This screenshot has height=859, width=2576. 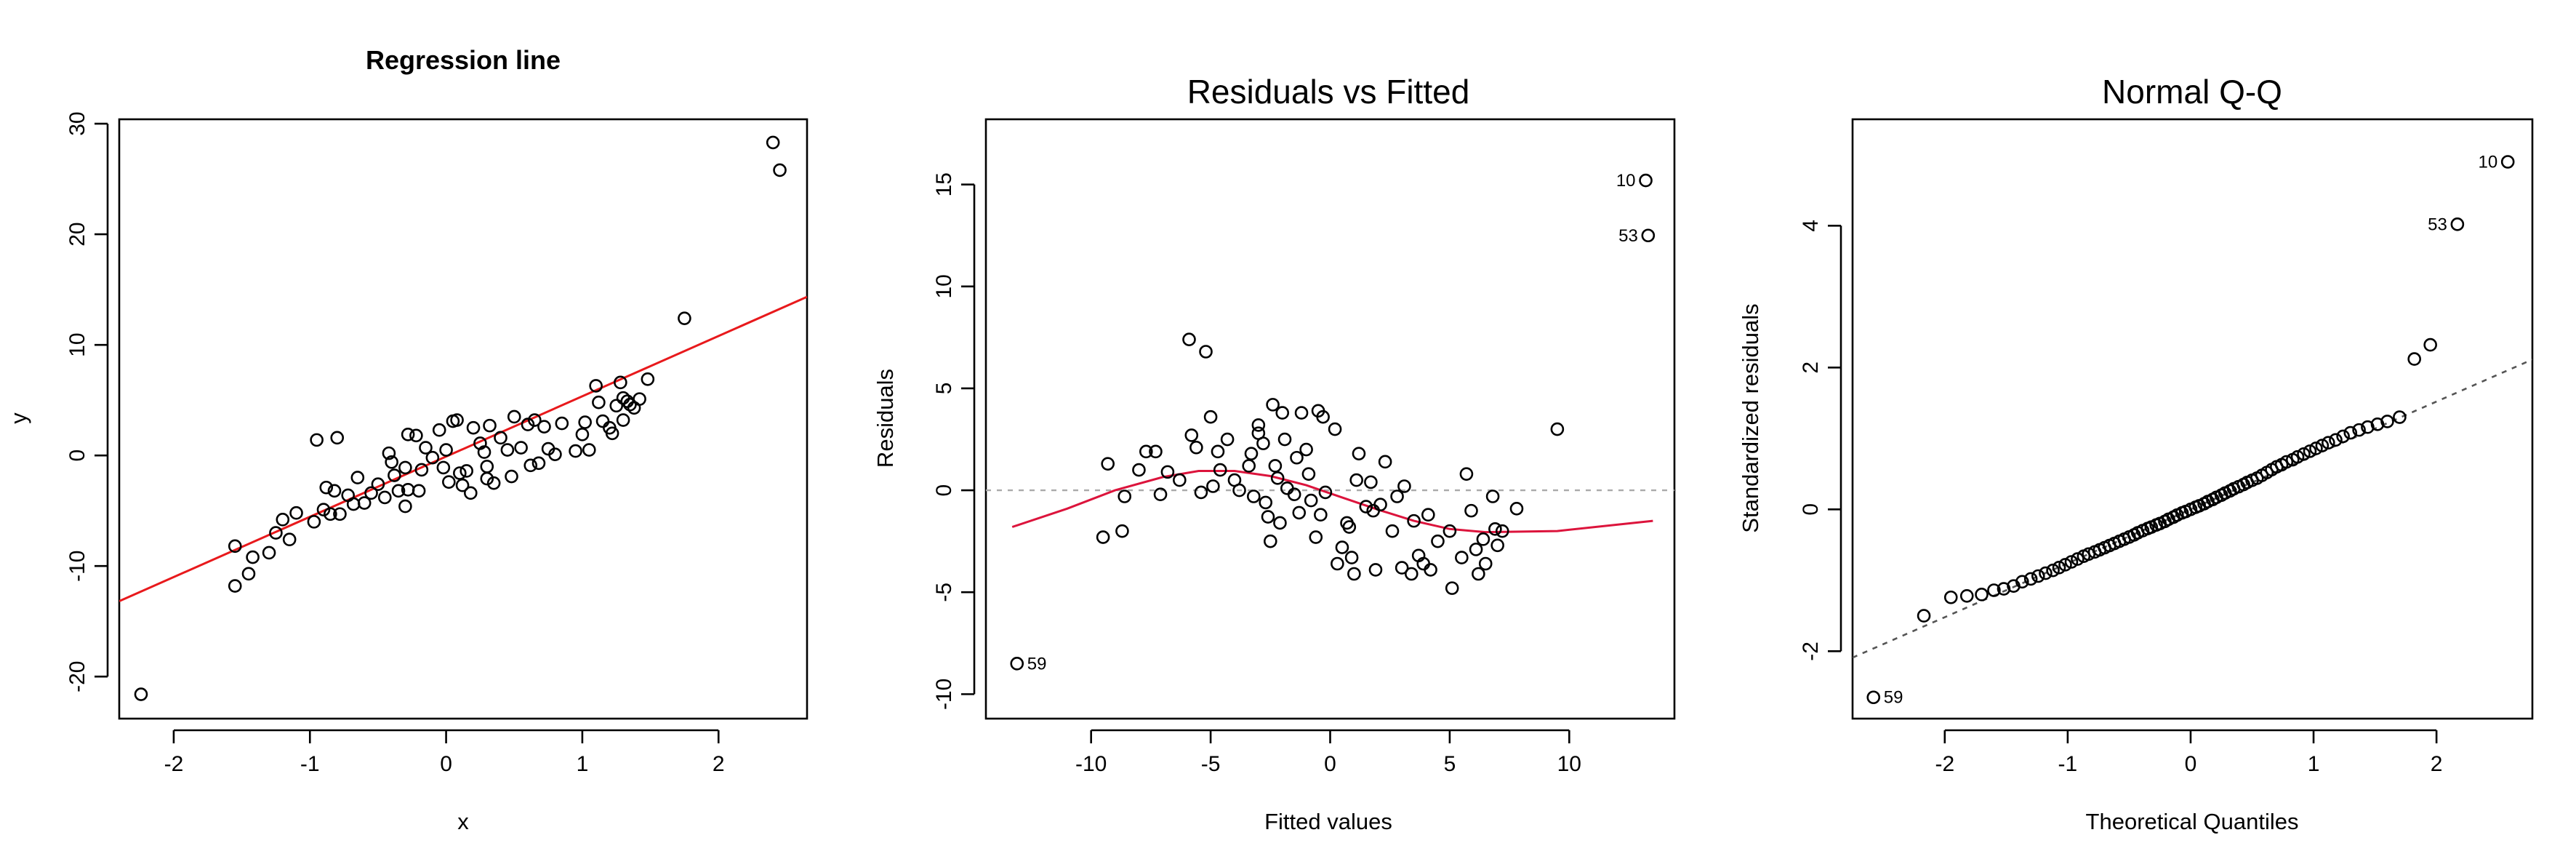 What do you see at coordinates (1750, 417) in the screenshot?
I see `y-axis-label: Standardized residuals` at bounding box center [1750, 417].